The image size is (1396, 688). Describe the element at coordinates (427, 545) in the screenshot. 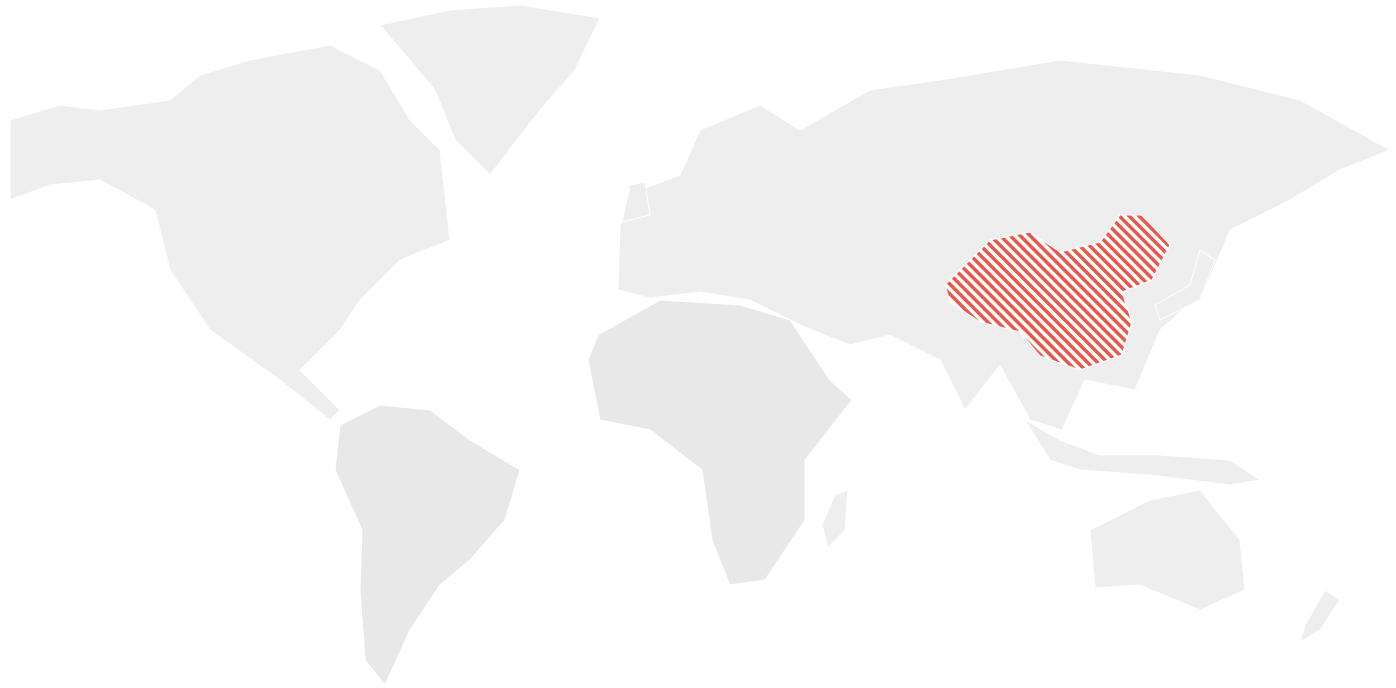

I see `region-south-america` at that location.